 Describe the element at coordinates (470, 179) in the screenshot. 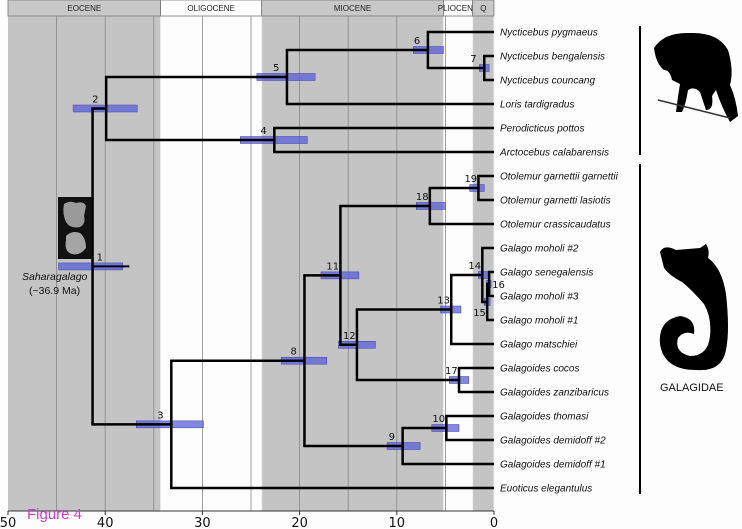

I see `node-label-19: 19` at that location.